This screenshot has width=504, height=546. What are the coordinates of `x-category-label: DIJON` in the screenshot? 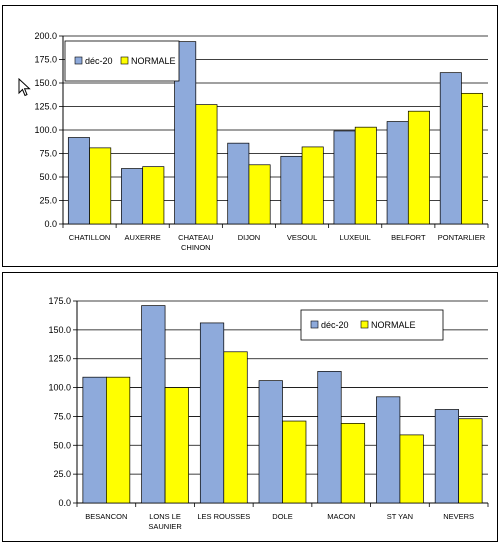 It's located at (249, 237).